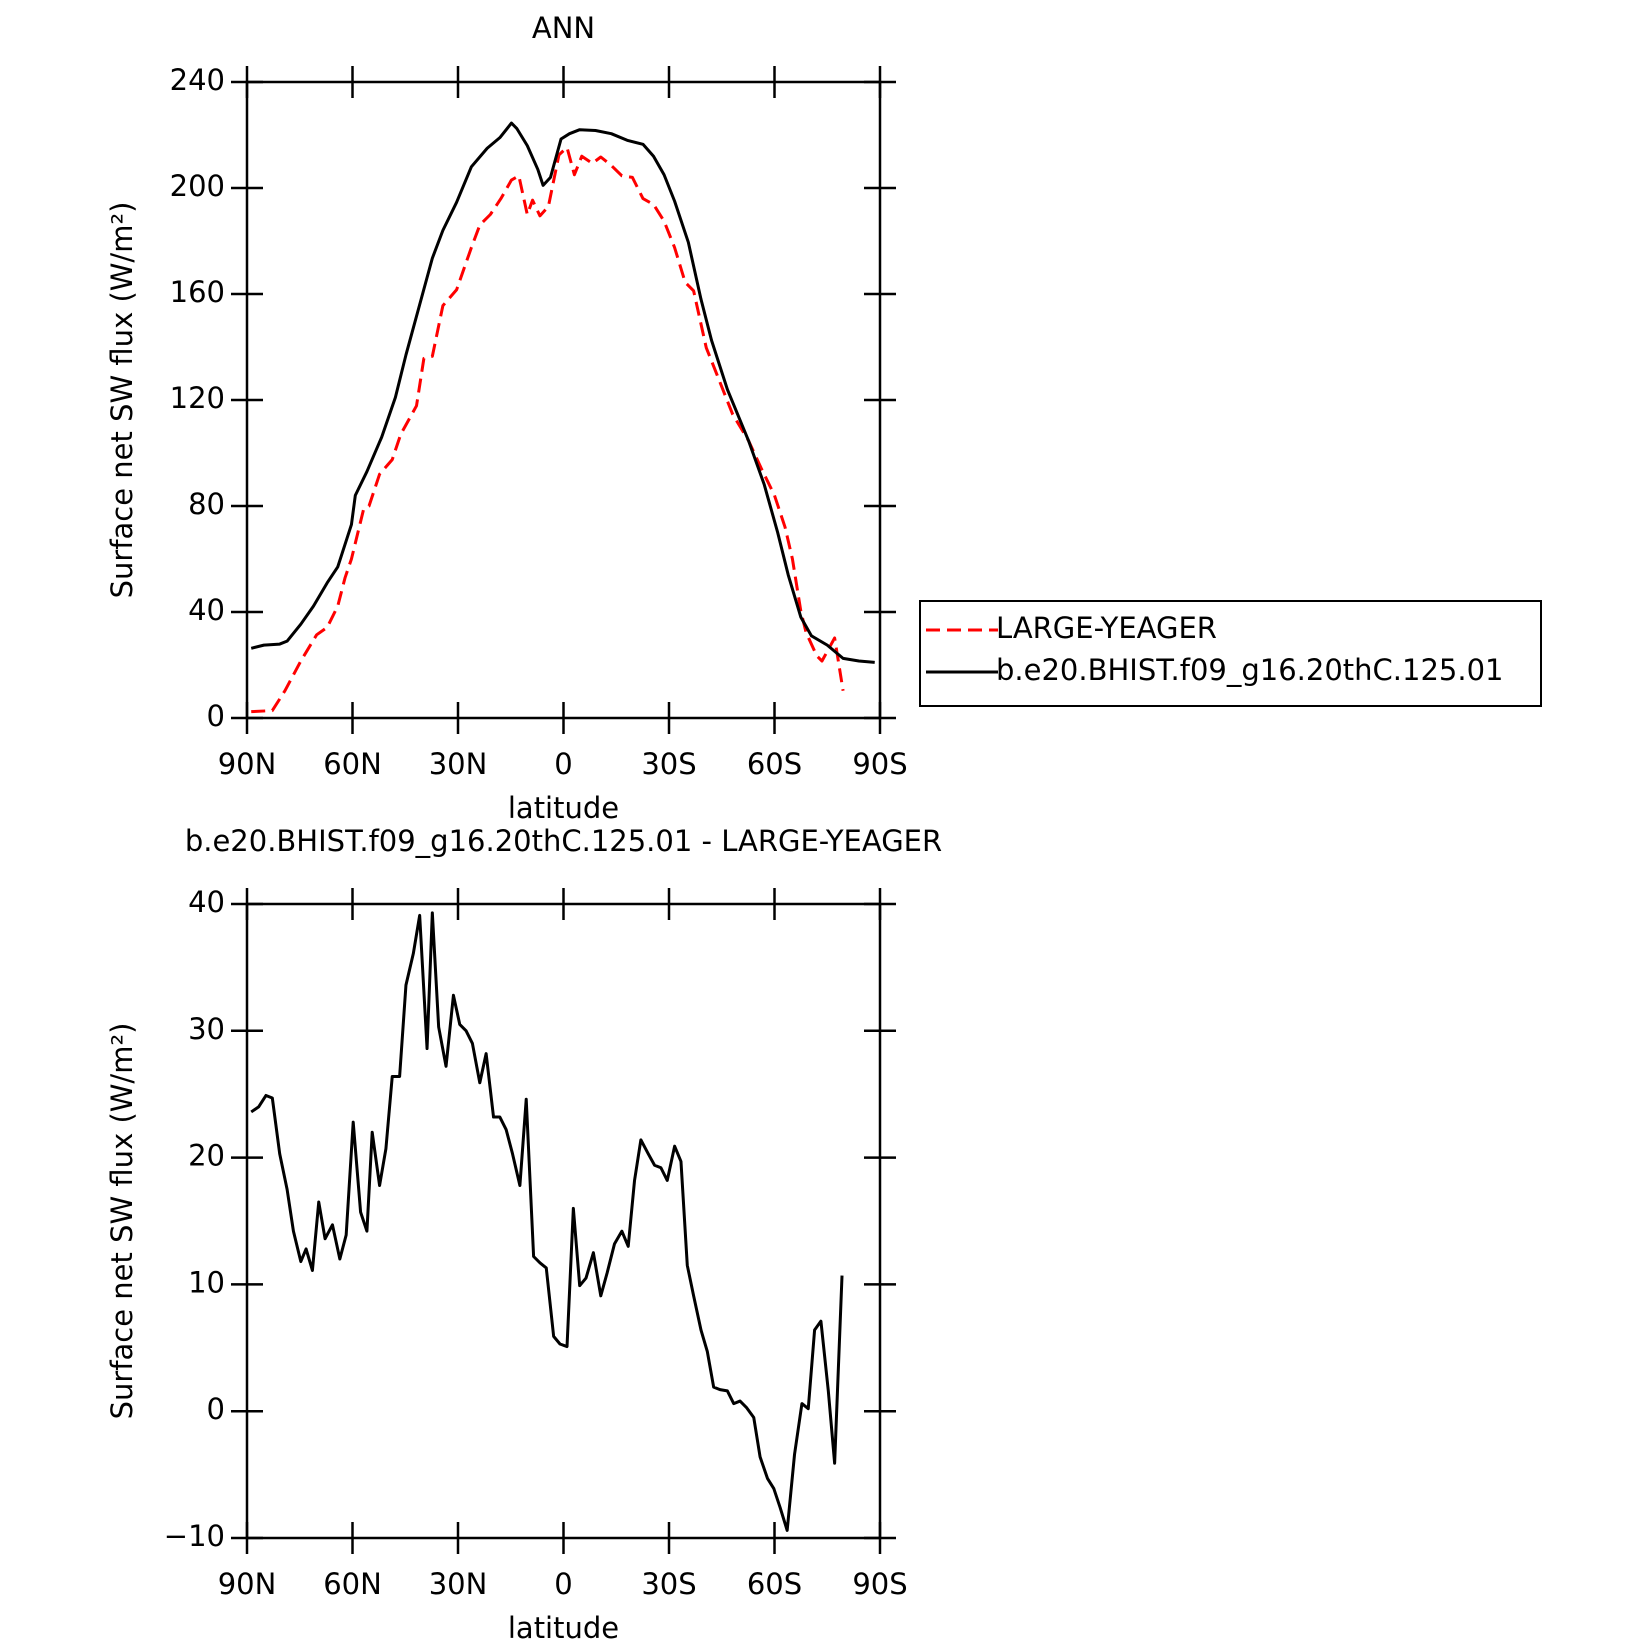 Image resolution: width=1644 pixels, height=1647 pixels. Describe the element at coordinates (1249, 670) in the screenshot. I see `legend-label: b.e20.BHIST.f09_g16.20thC.125.01` at that location.